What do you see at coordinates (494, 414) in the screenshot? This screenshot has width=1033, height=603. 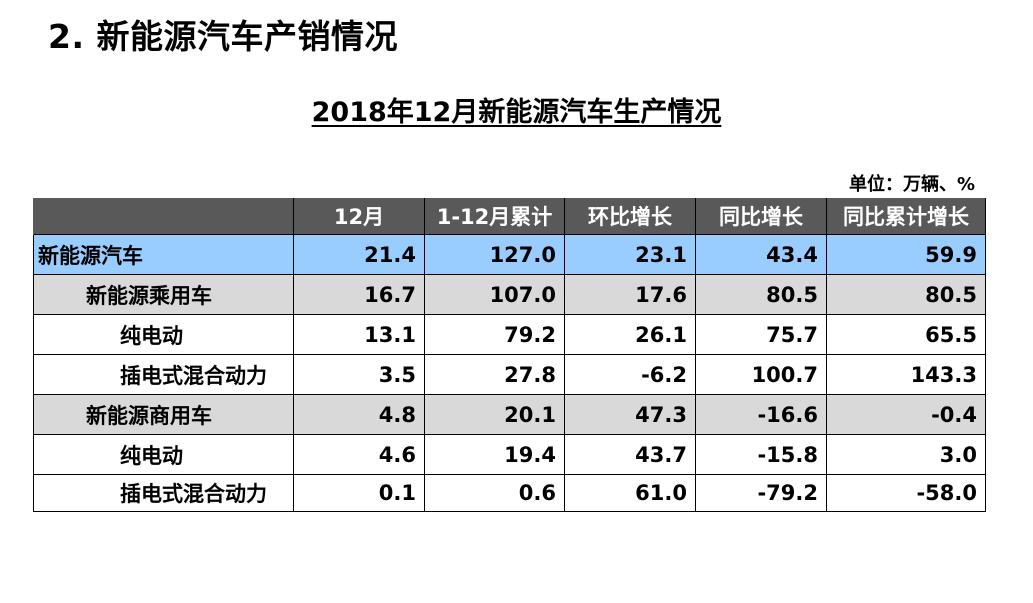 I see `table-cell: 20.1` at bounding box center [494, 414].